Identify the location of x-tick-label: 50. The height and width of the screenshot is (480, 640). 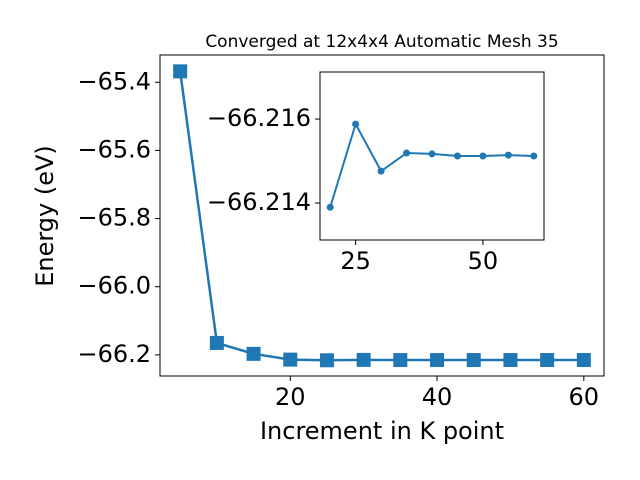
(483, 261).